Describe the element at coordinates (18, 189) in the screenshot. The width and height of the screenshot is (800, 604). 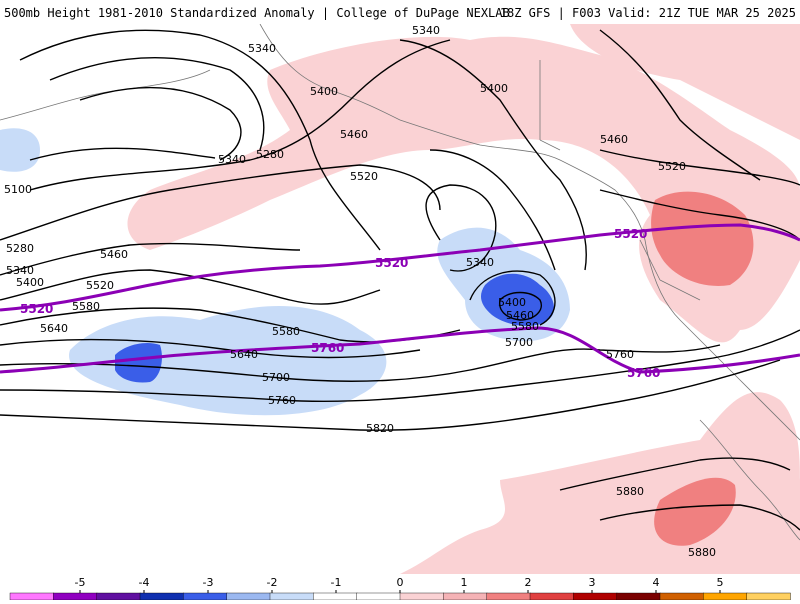
I see `contour-label: 5100` at that location.